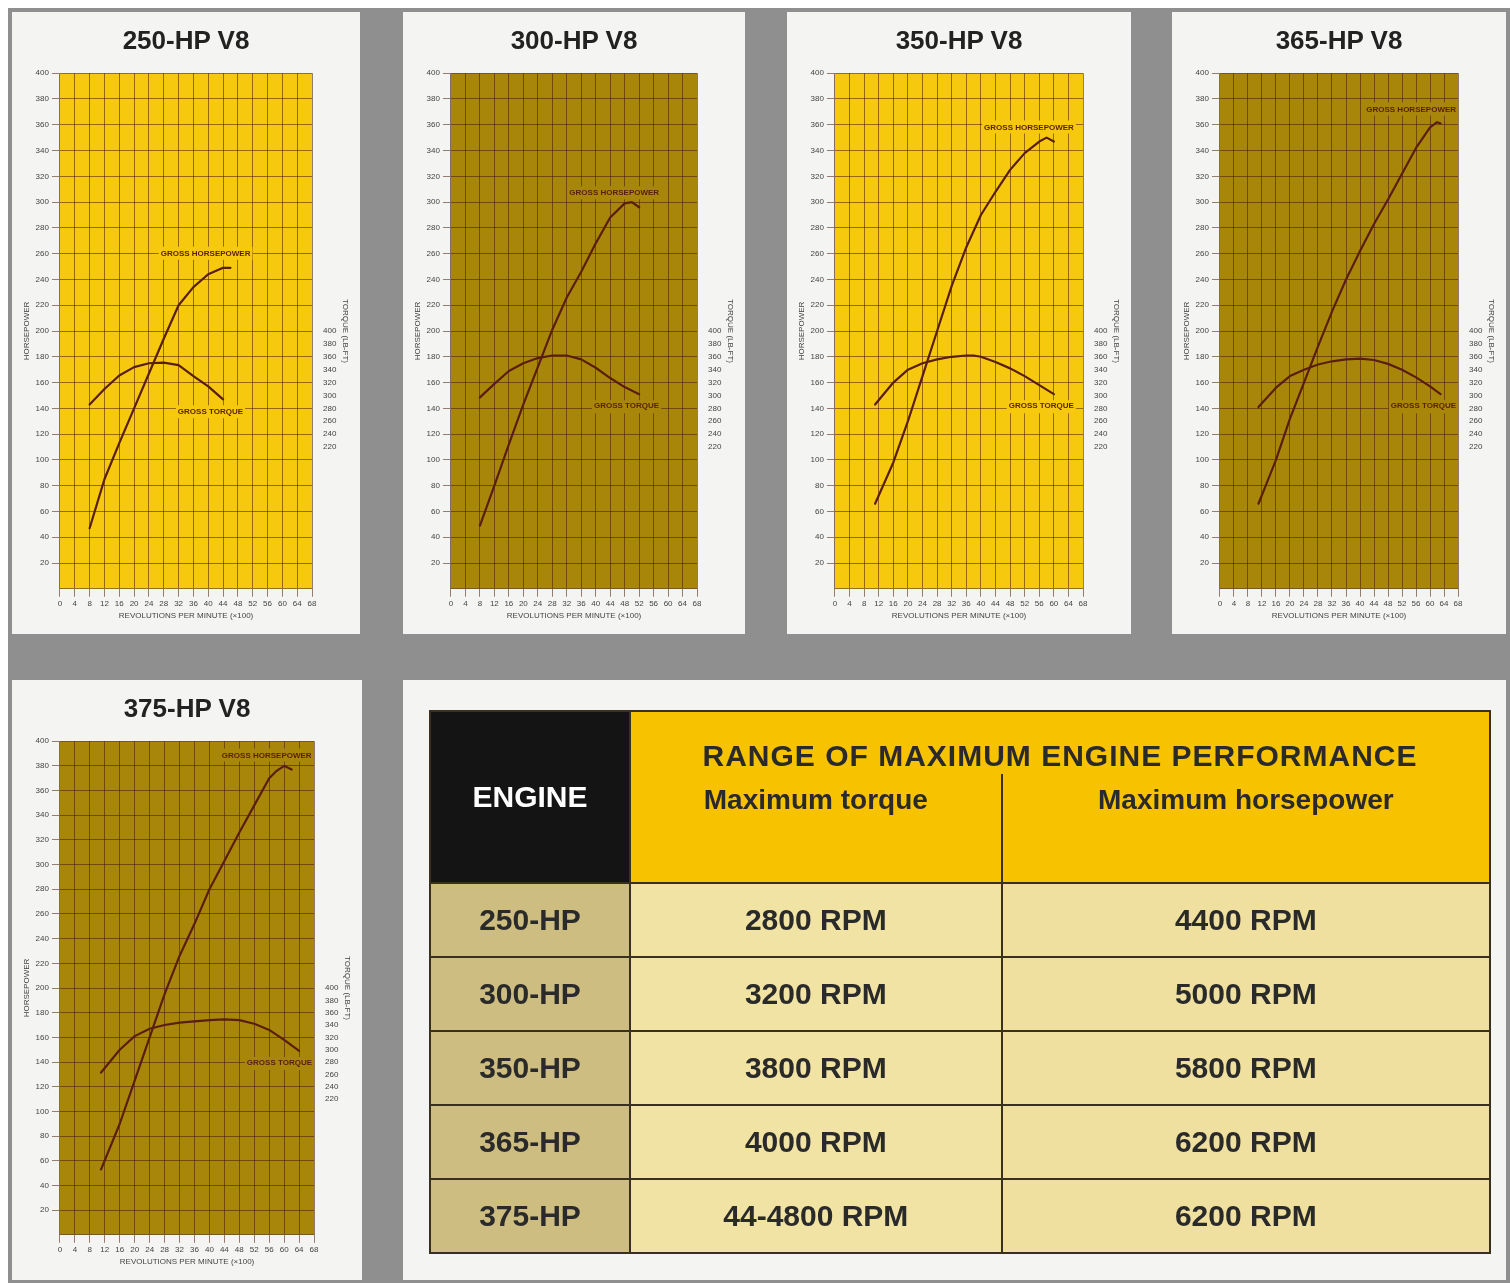  Describe the element at coordinates (279, 1063) in the screenshot. I see `series-label: GROSS TORQUE` at that location.